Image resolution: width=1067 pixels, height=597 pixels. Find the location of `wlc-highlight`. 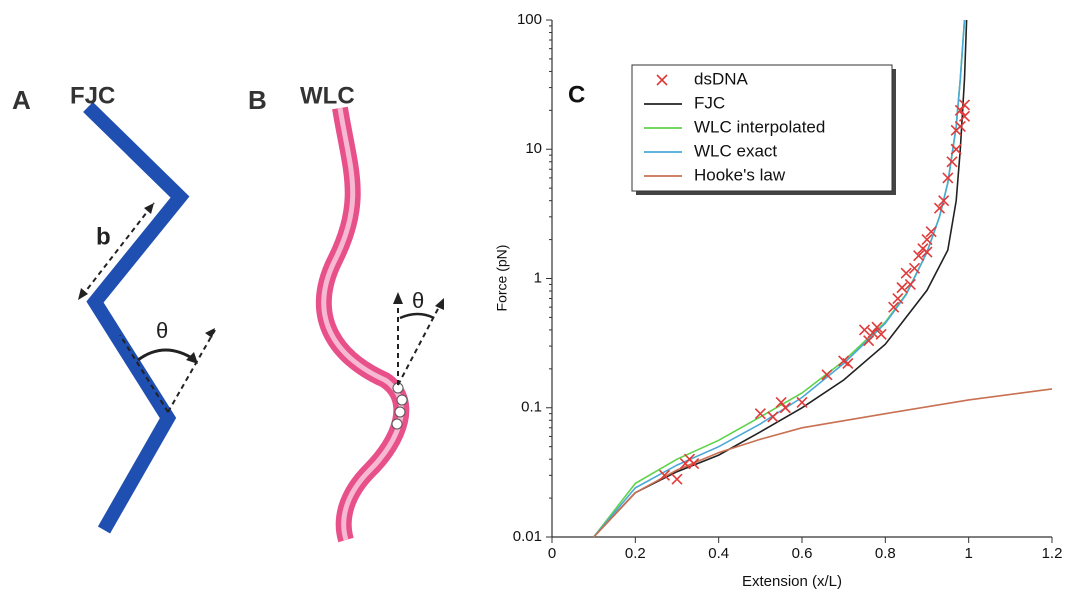

wlc-highlight is located at coordinates (362, 324).